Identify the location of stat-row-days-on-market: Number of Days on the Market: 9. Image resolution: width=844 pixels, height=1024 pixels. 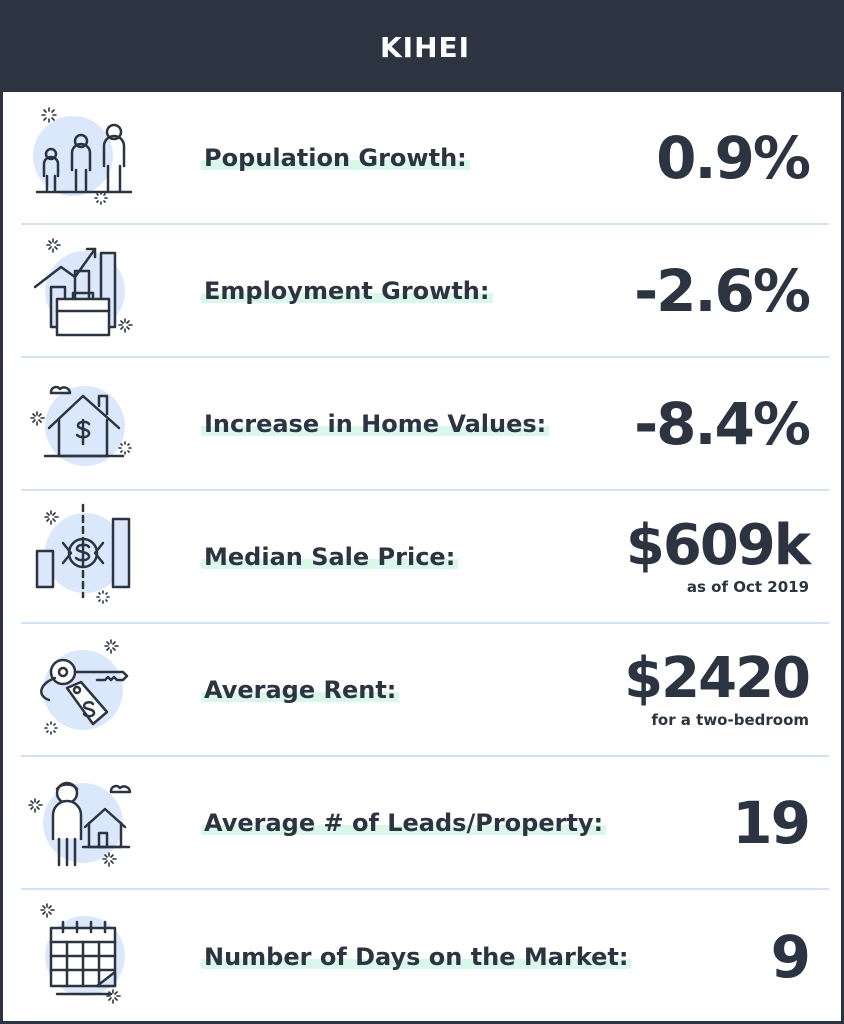
(425, 956).